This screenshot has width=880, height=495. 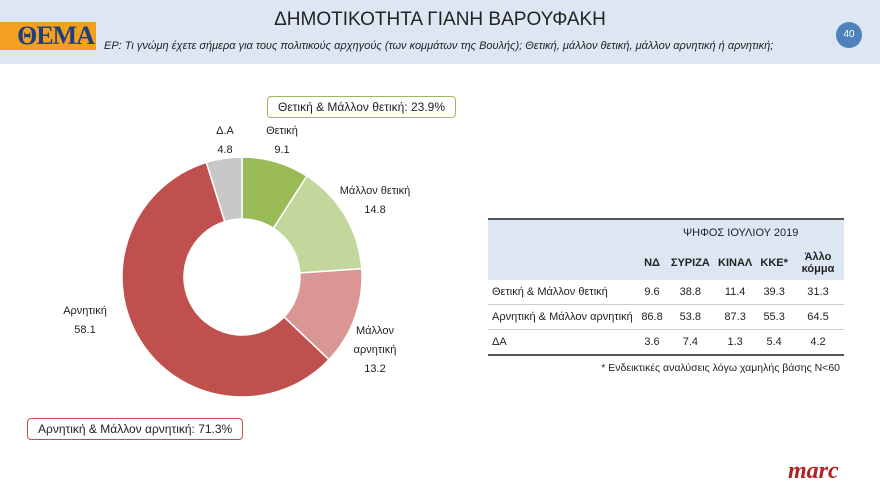 What do you see at coordinates (375, 200) in the screenshot?
I see `label-rather-positive: Μάλλον θετική 14.8` at bounding box center [375, 200].